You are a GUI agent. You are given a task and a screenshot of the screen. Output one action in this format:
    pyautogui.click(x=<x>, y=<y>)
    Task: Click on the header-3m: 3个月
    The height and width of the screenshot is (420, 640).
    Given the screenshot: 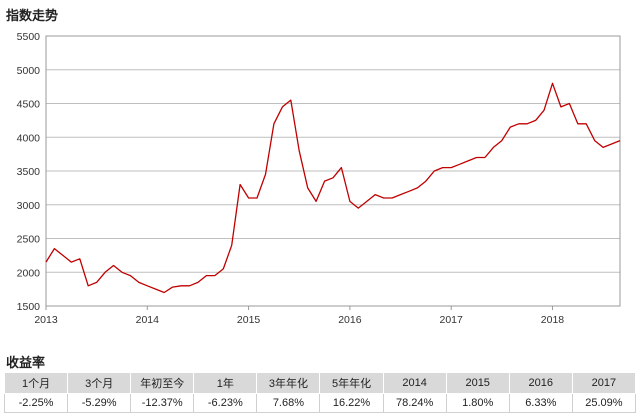 What is the action you would take?
    pyautogui.click(x=99, y=383)
    